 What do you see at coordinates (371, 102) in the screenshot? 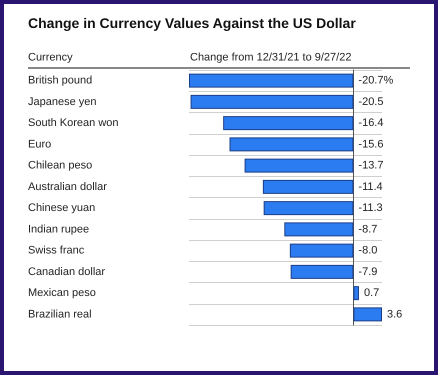
I see `data-label: -20.5` at bounding box center [371, 102].